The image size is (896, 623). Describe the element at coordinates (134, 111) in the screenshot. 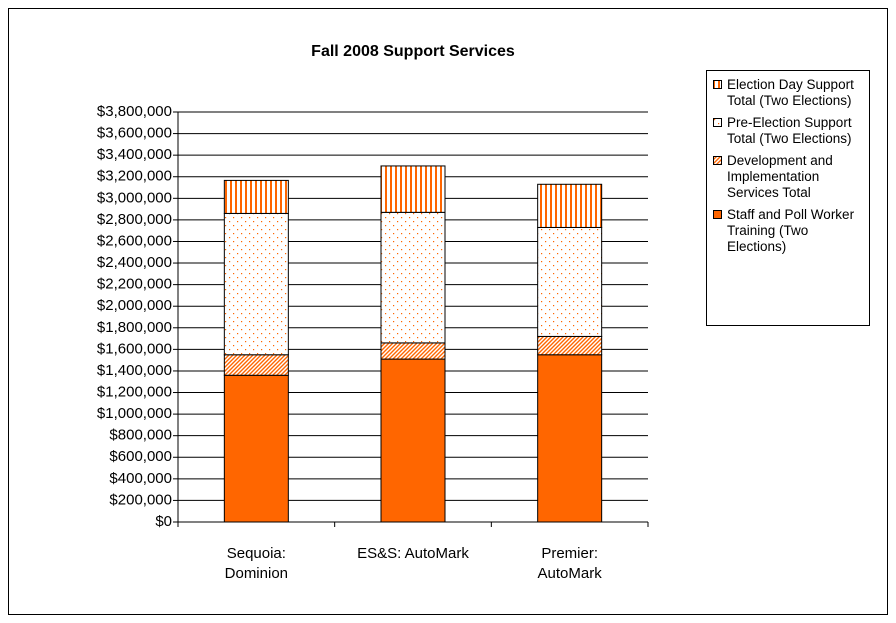

I see `y-tick-label: $3,800,000` at that location.